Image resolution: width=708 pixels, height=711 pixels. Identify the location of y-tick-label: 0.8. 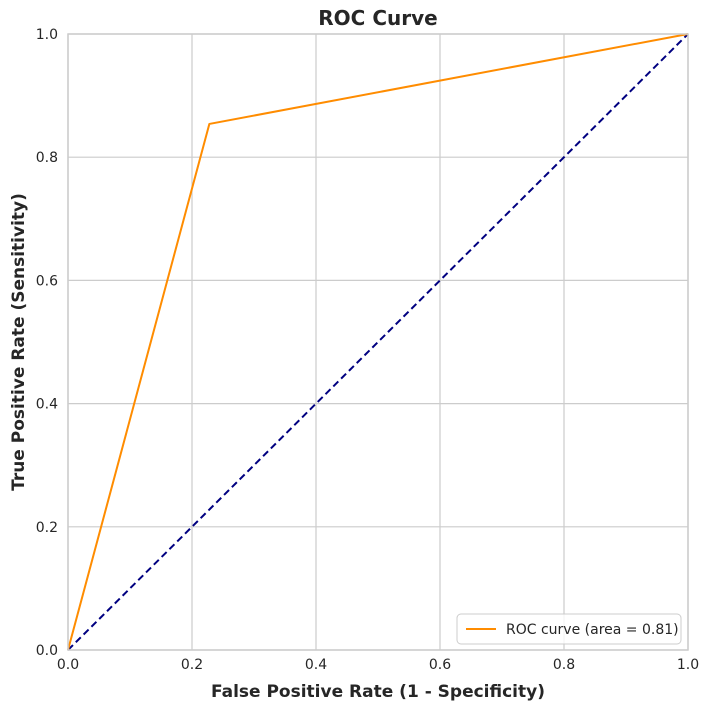
(47, 158).